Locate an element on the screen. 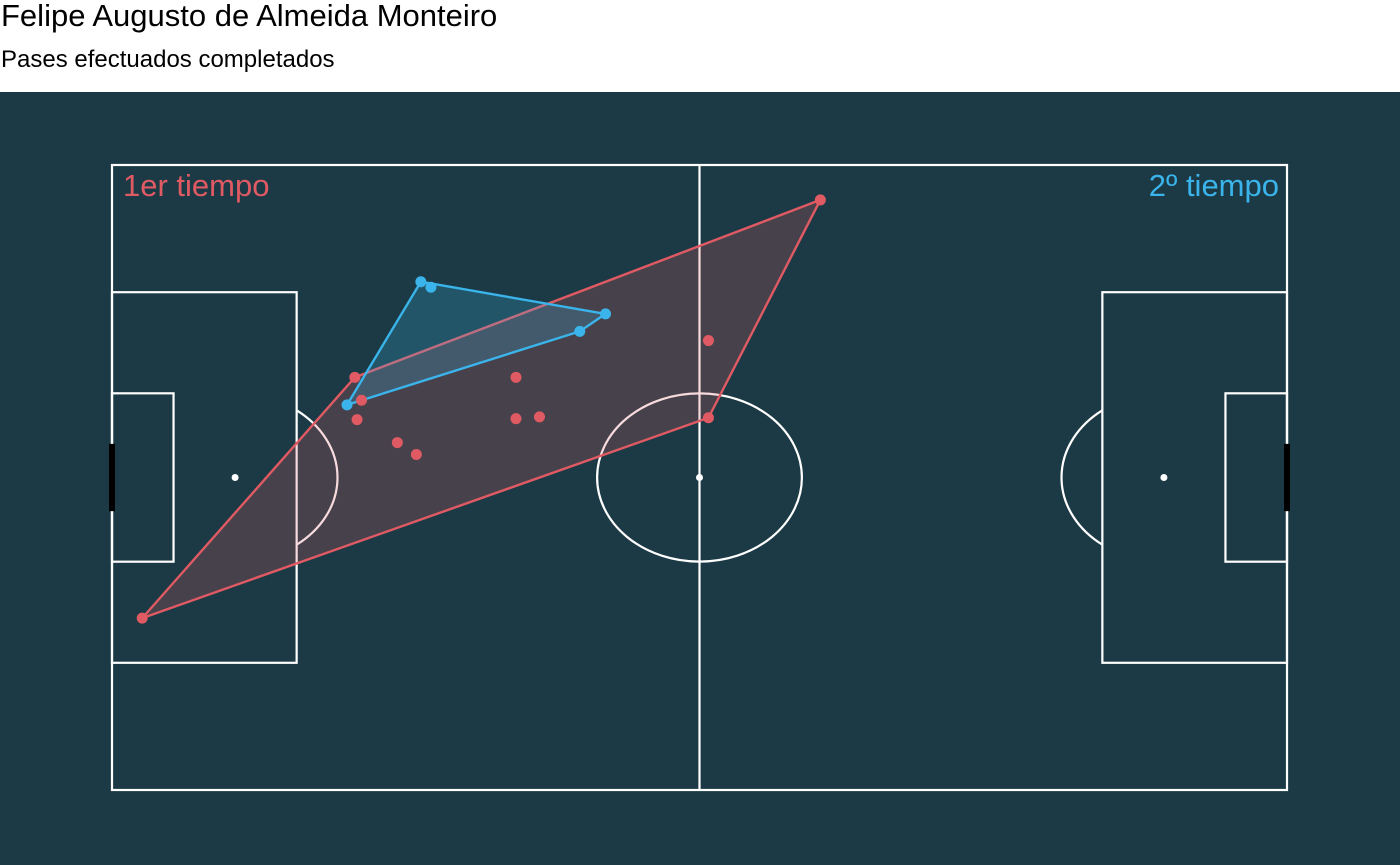 This screenshot has width=1400, height=865. centre-circle is located at coordinates (699, 477).